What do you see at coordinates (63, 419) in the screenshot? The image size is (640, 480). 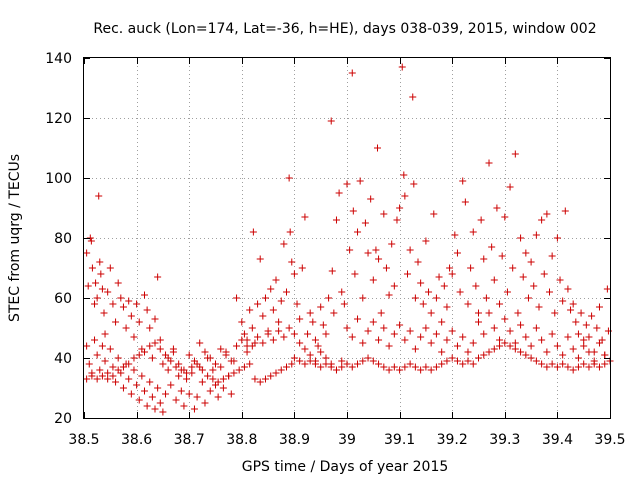 I see `y-tick-label: 20` at bounding box center [63, 419].